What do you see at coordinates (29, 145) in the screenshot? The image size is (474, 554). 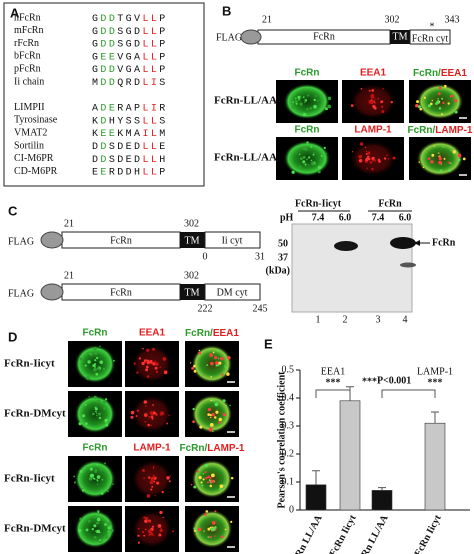 I see `protein-name: Sortilin` at bounding box center [29, 145].